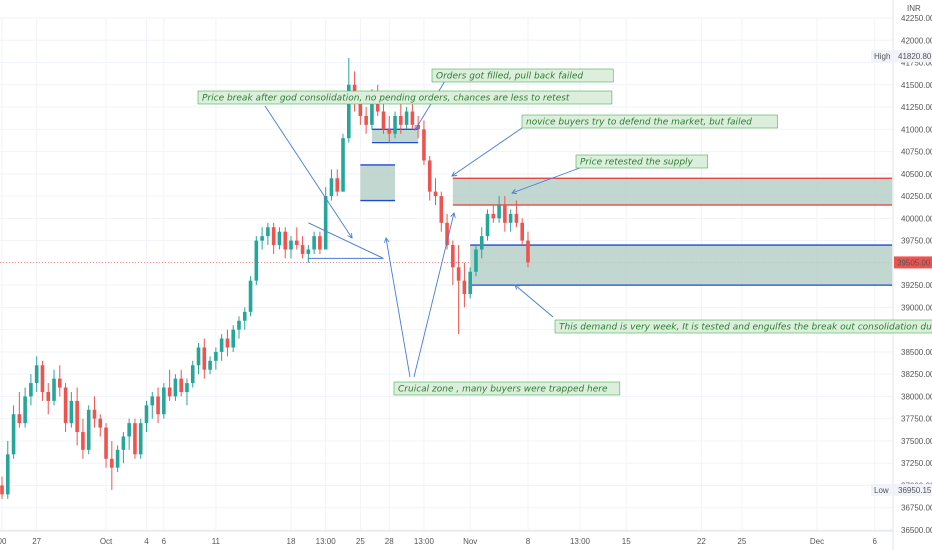 This screenshot has width=932, height=550. What do you see at coordinates (453, 215) in the screenshot?
I see `arrow-crucial-right-head` at bounding box center [453, 215].